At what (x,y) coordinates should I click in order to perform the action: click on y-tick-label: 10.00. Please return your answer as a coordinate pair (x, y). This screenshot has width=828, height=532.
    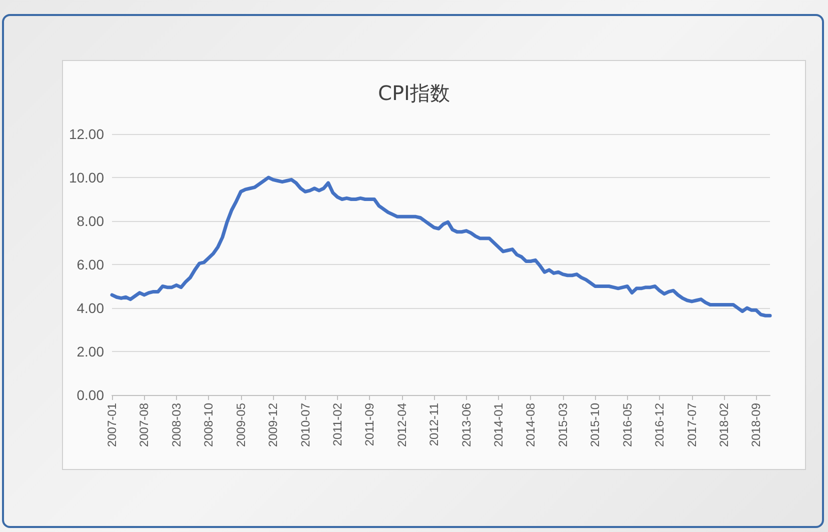
    Looking at the image, I should click on (86, 178).